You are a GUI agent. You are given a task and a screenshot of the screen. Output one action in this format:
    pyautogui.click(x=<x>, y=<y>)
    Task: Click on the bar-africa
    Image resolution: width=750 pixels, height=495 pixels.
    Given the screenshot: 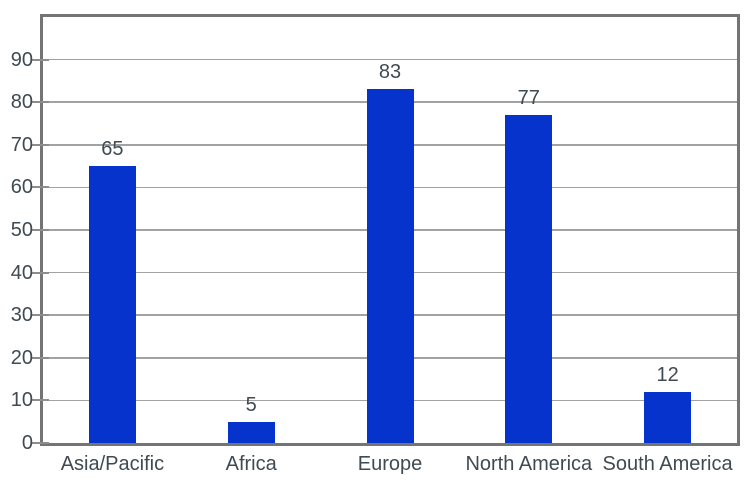 What is the action you would take?
    pyautogui.click(x=251, y=432)
    